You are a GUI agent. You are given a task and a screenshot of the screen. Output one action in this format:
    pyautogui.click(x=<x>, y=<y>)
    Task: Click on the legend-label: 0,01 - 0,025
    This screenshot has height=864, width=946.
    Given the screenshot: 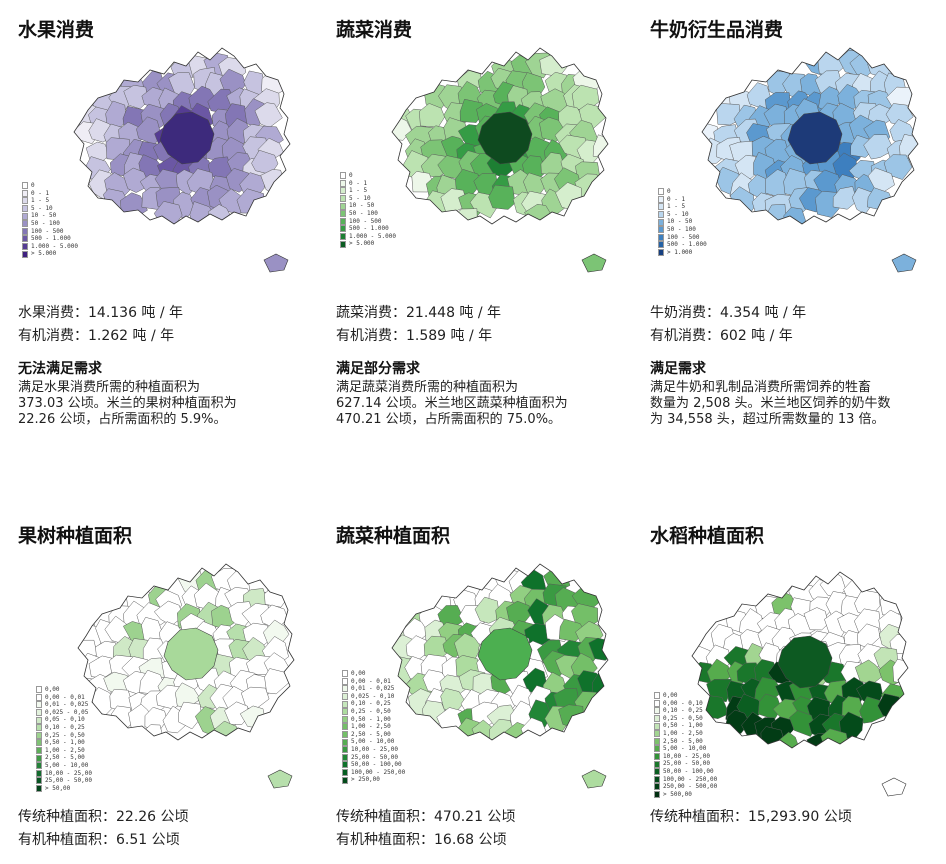 What is the action you would take?
    pyautogui.click(x=67, y=705)
    